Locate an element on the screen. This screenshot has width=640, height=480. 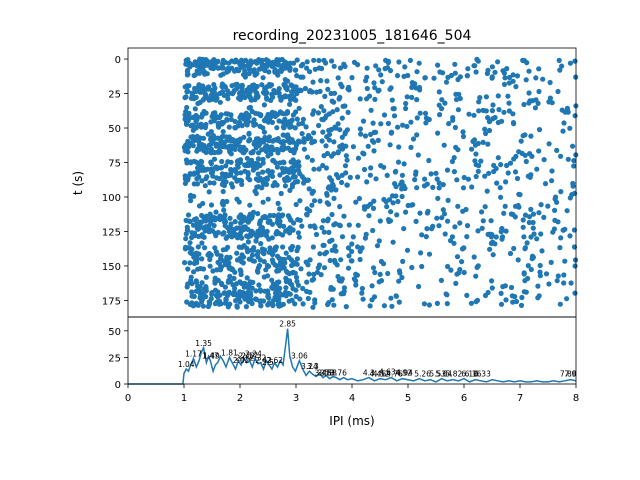
peak-label: 1.35 is located at coordinates (203, 343).